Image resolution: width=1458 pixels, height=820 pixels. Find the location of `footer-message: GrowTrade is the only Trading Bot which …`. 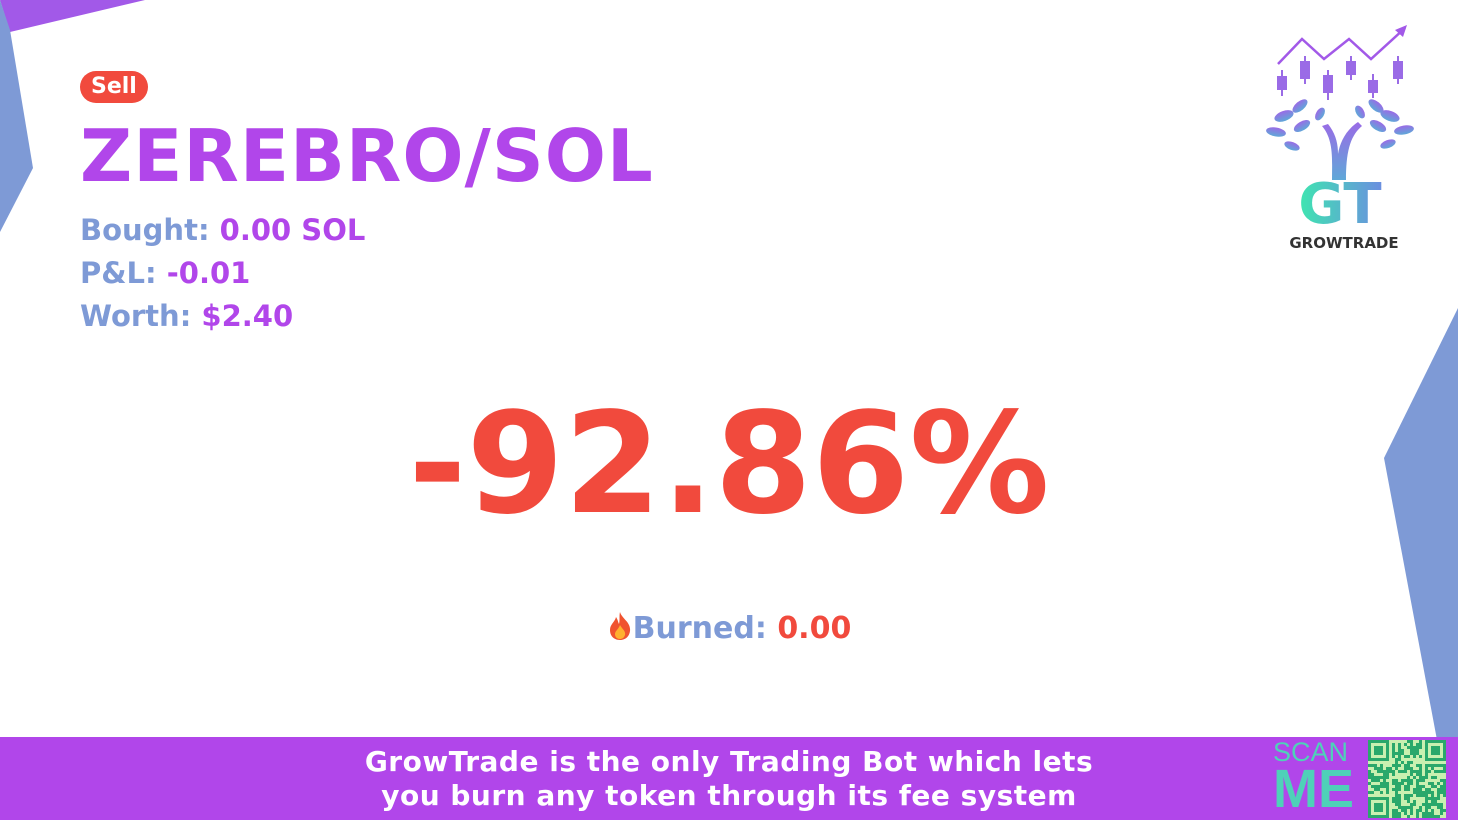

footer-message: GrowTrade is the only Trading Bot which … is located at coordinates (729, 779).